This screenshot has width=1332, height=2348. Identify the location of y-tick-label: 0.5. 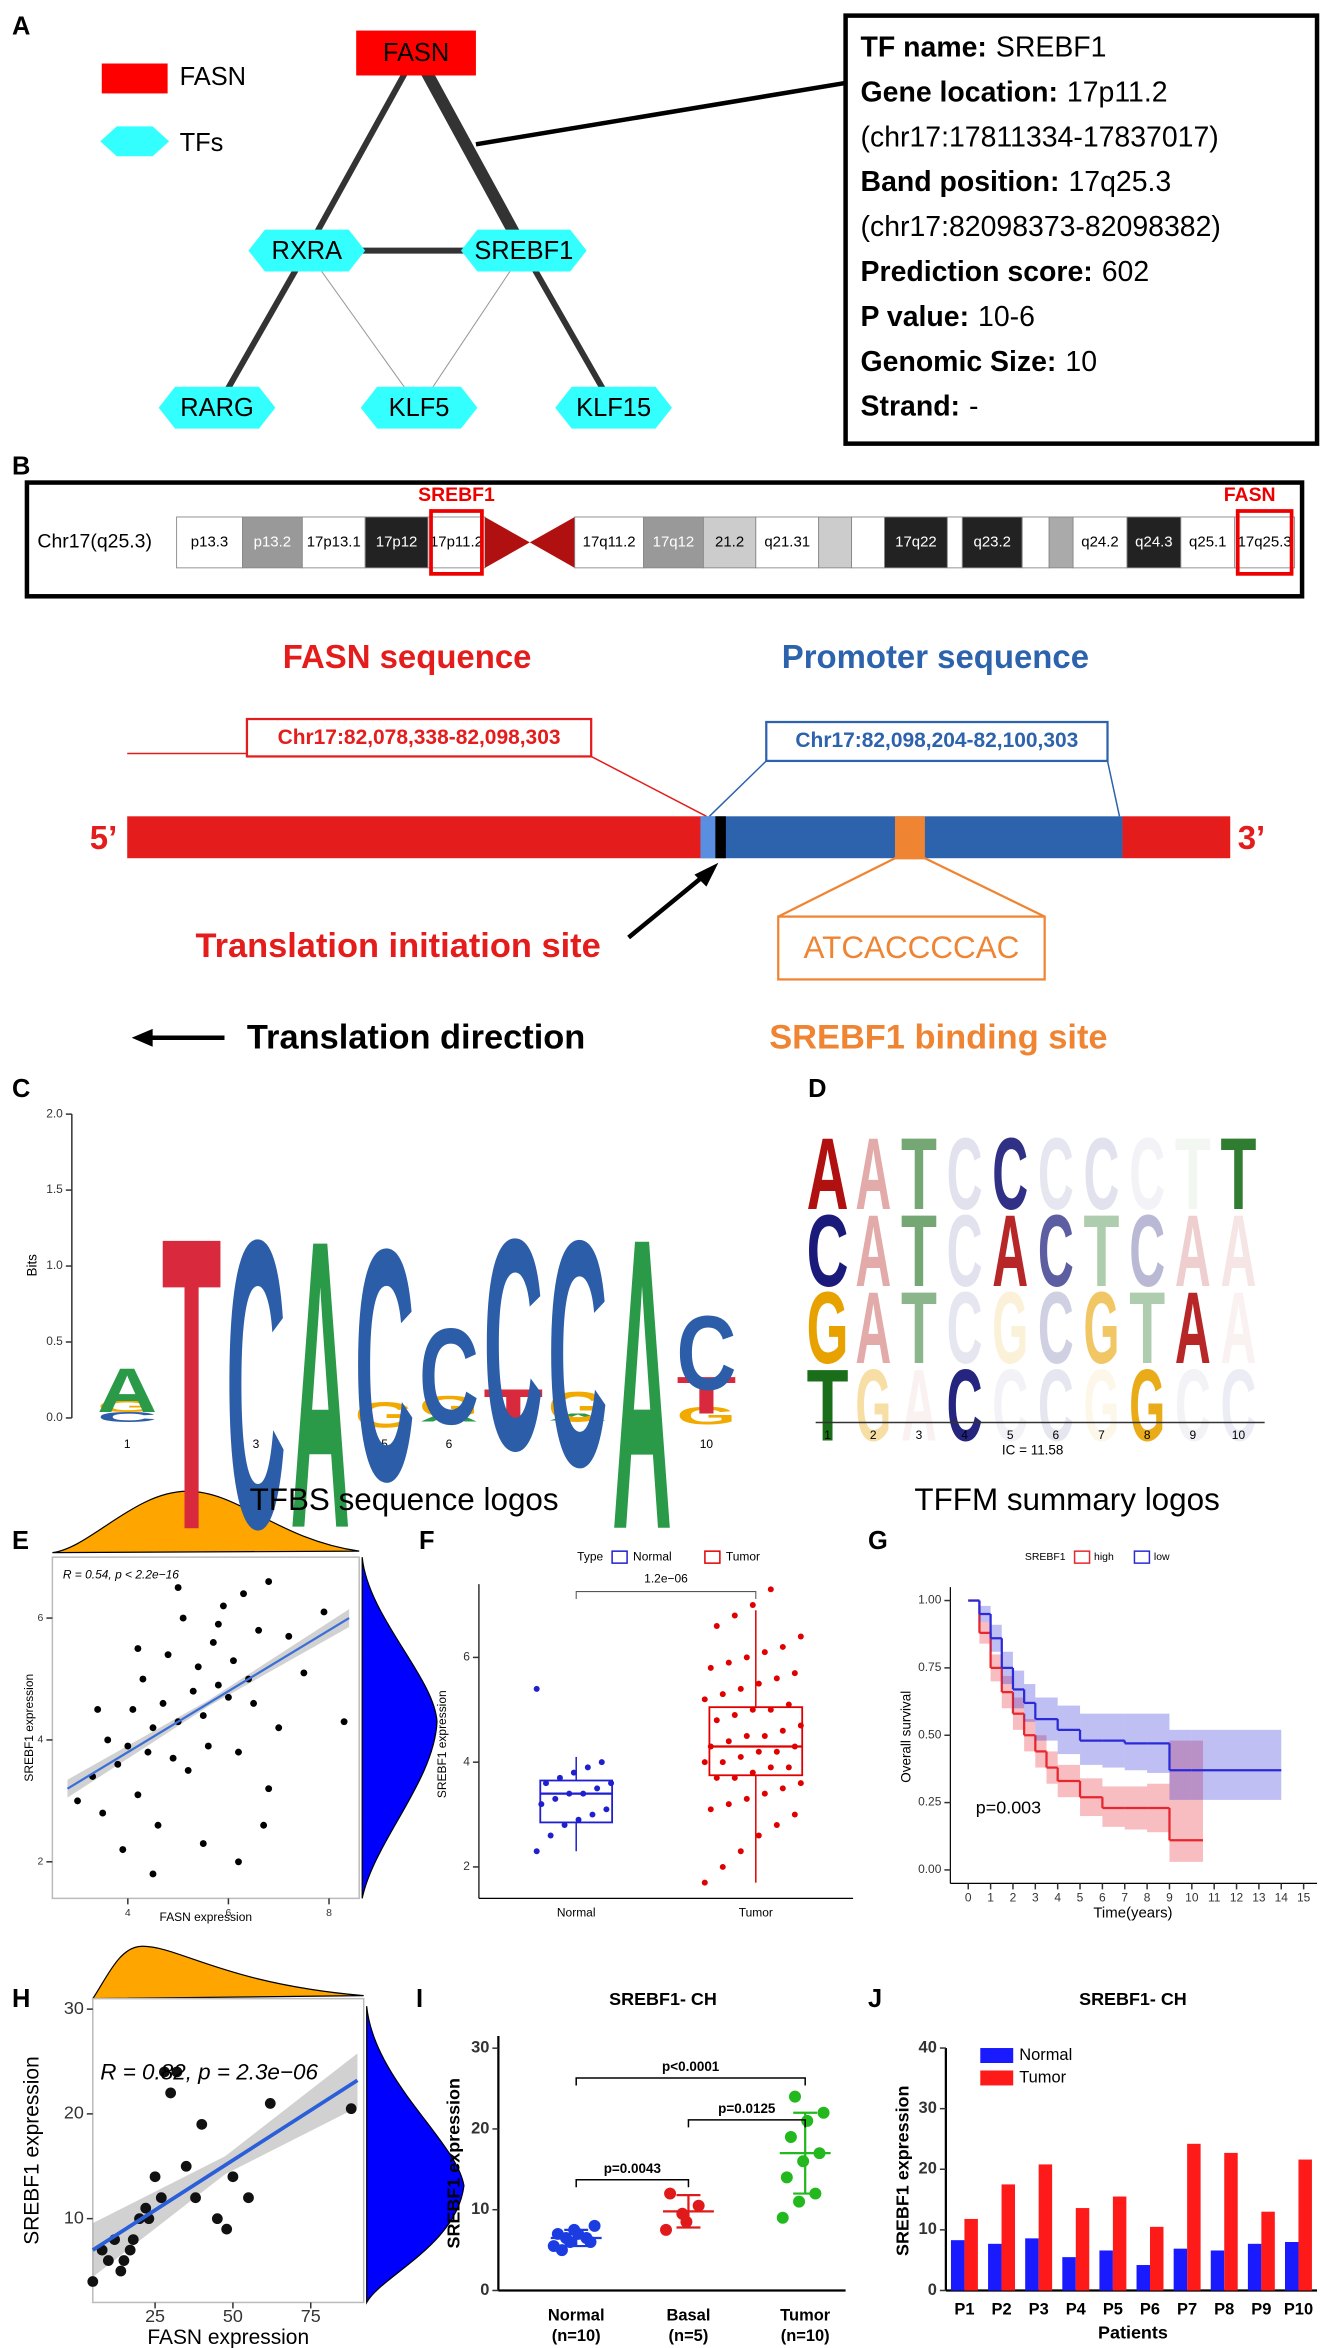
(54, 1341).